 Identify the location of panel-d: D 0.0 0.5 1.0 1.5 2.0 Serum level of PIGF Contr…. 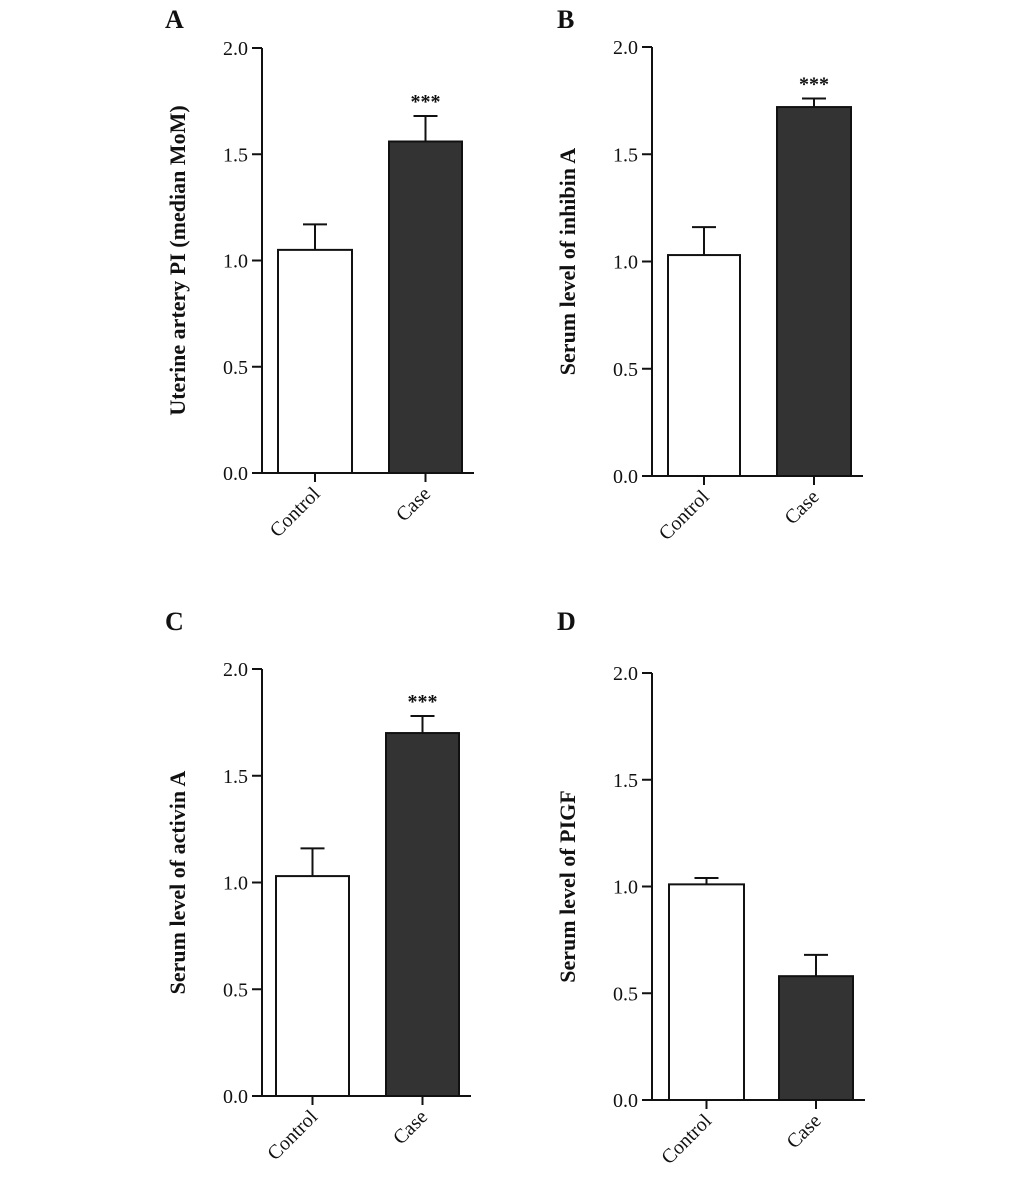
(710, 888).